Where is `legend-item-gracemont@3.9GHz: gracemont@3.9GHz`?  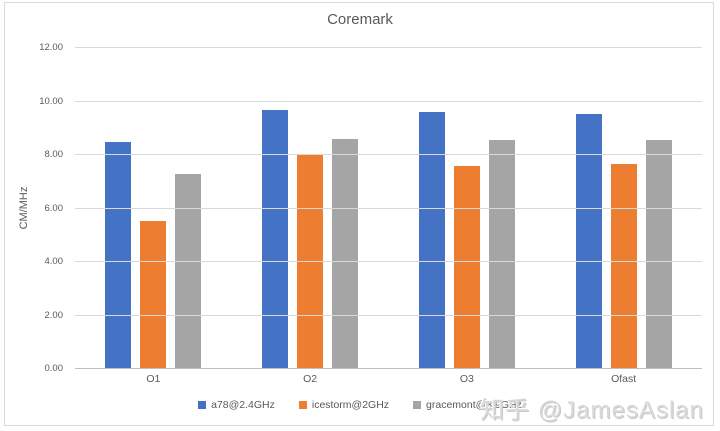 legend-item-gracemont@3.9GHz: gracemont@3.9GHz is located at coordinates (467, 405).